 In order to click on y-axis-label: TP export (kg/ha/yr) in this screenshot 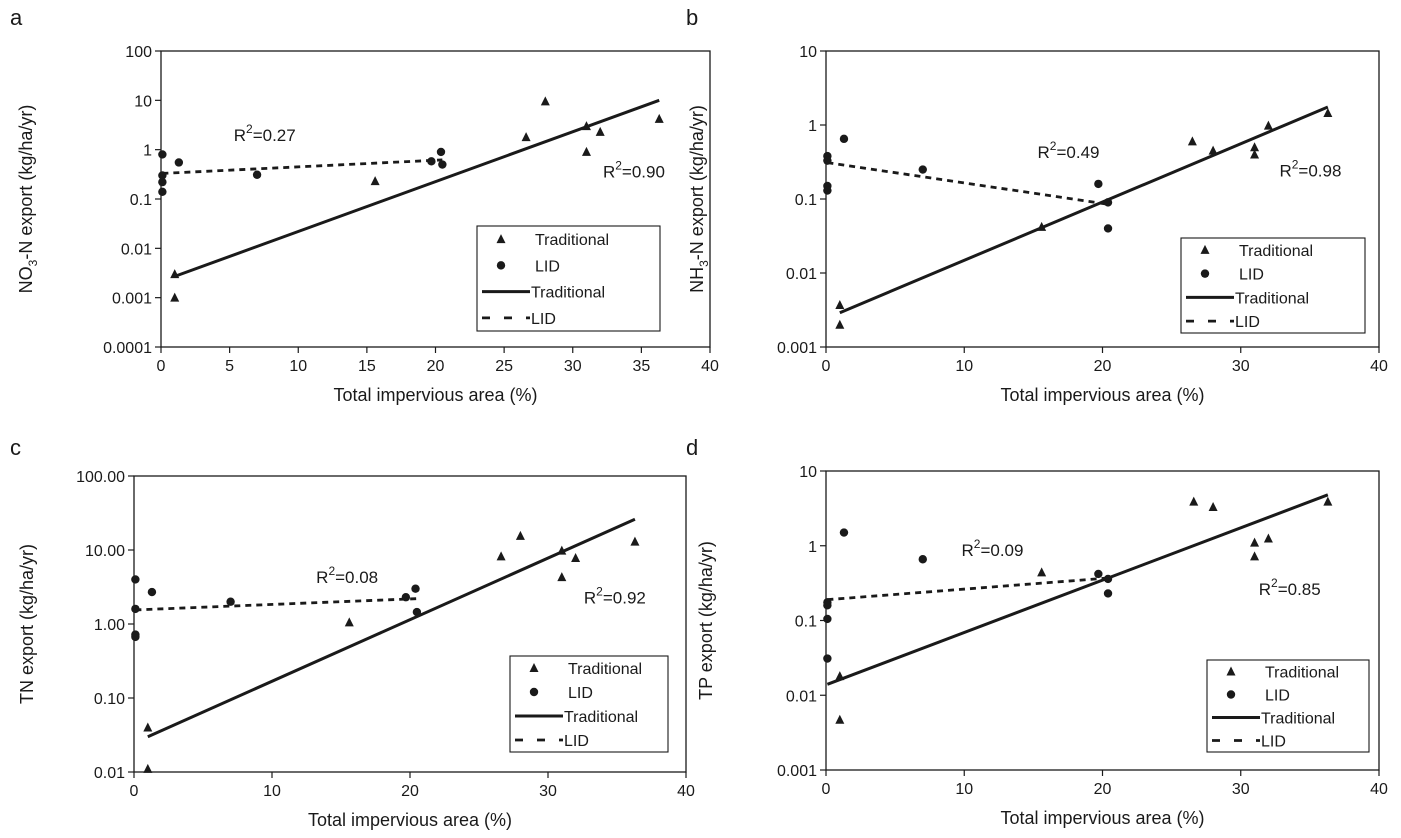, I will do `click(706, 620)`.